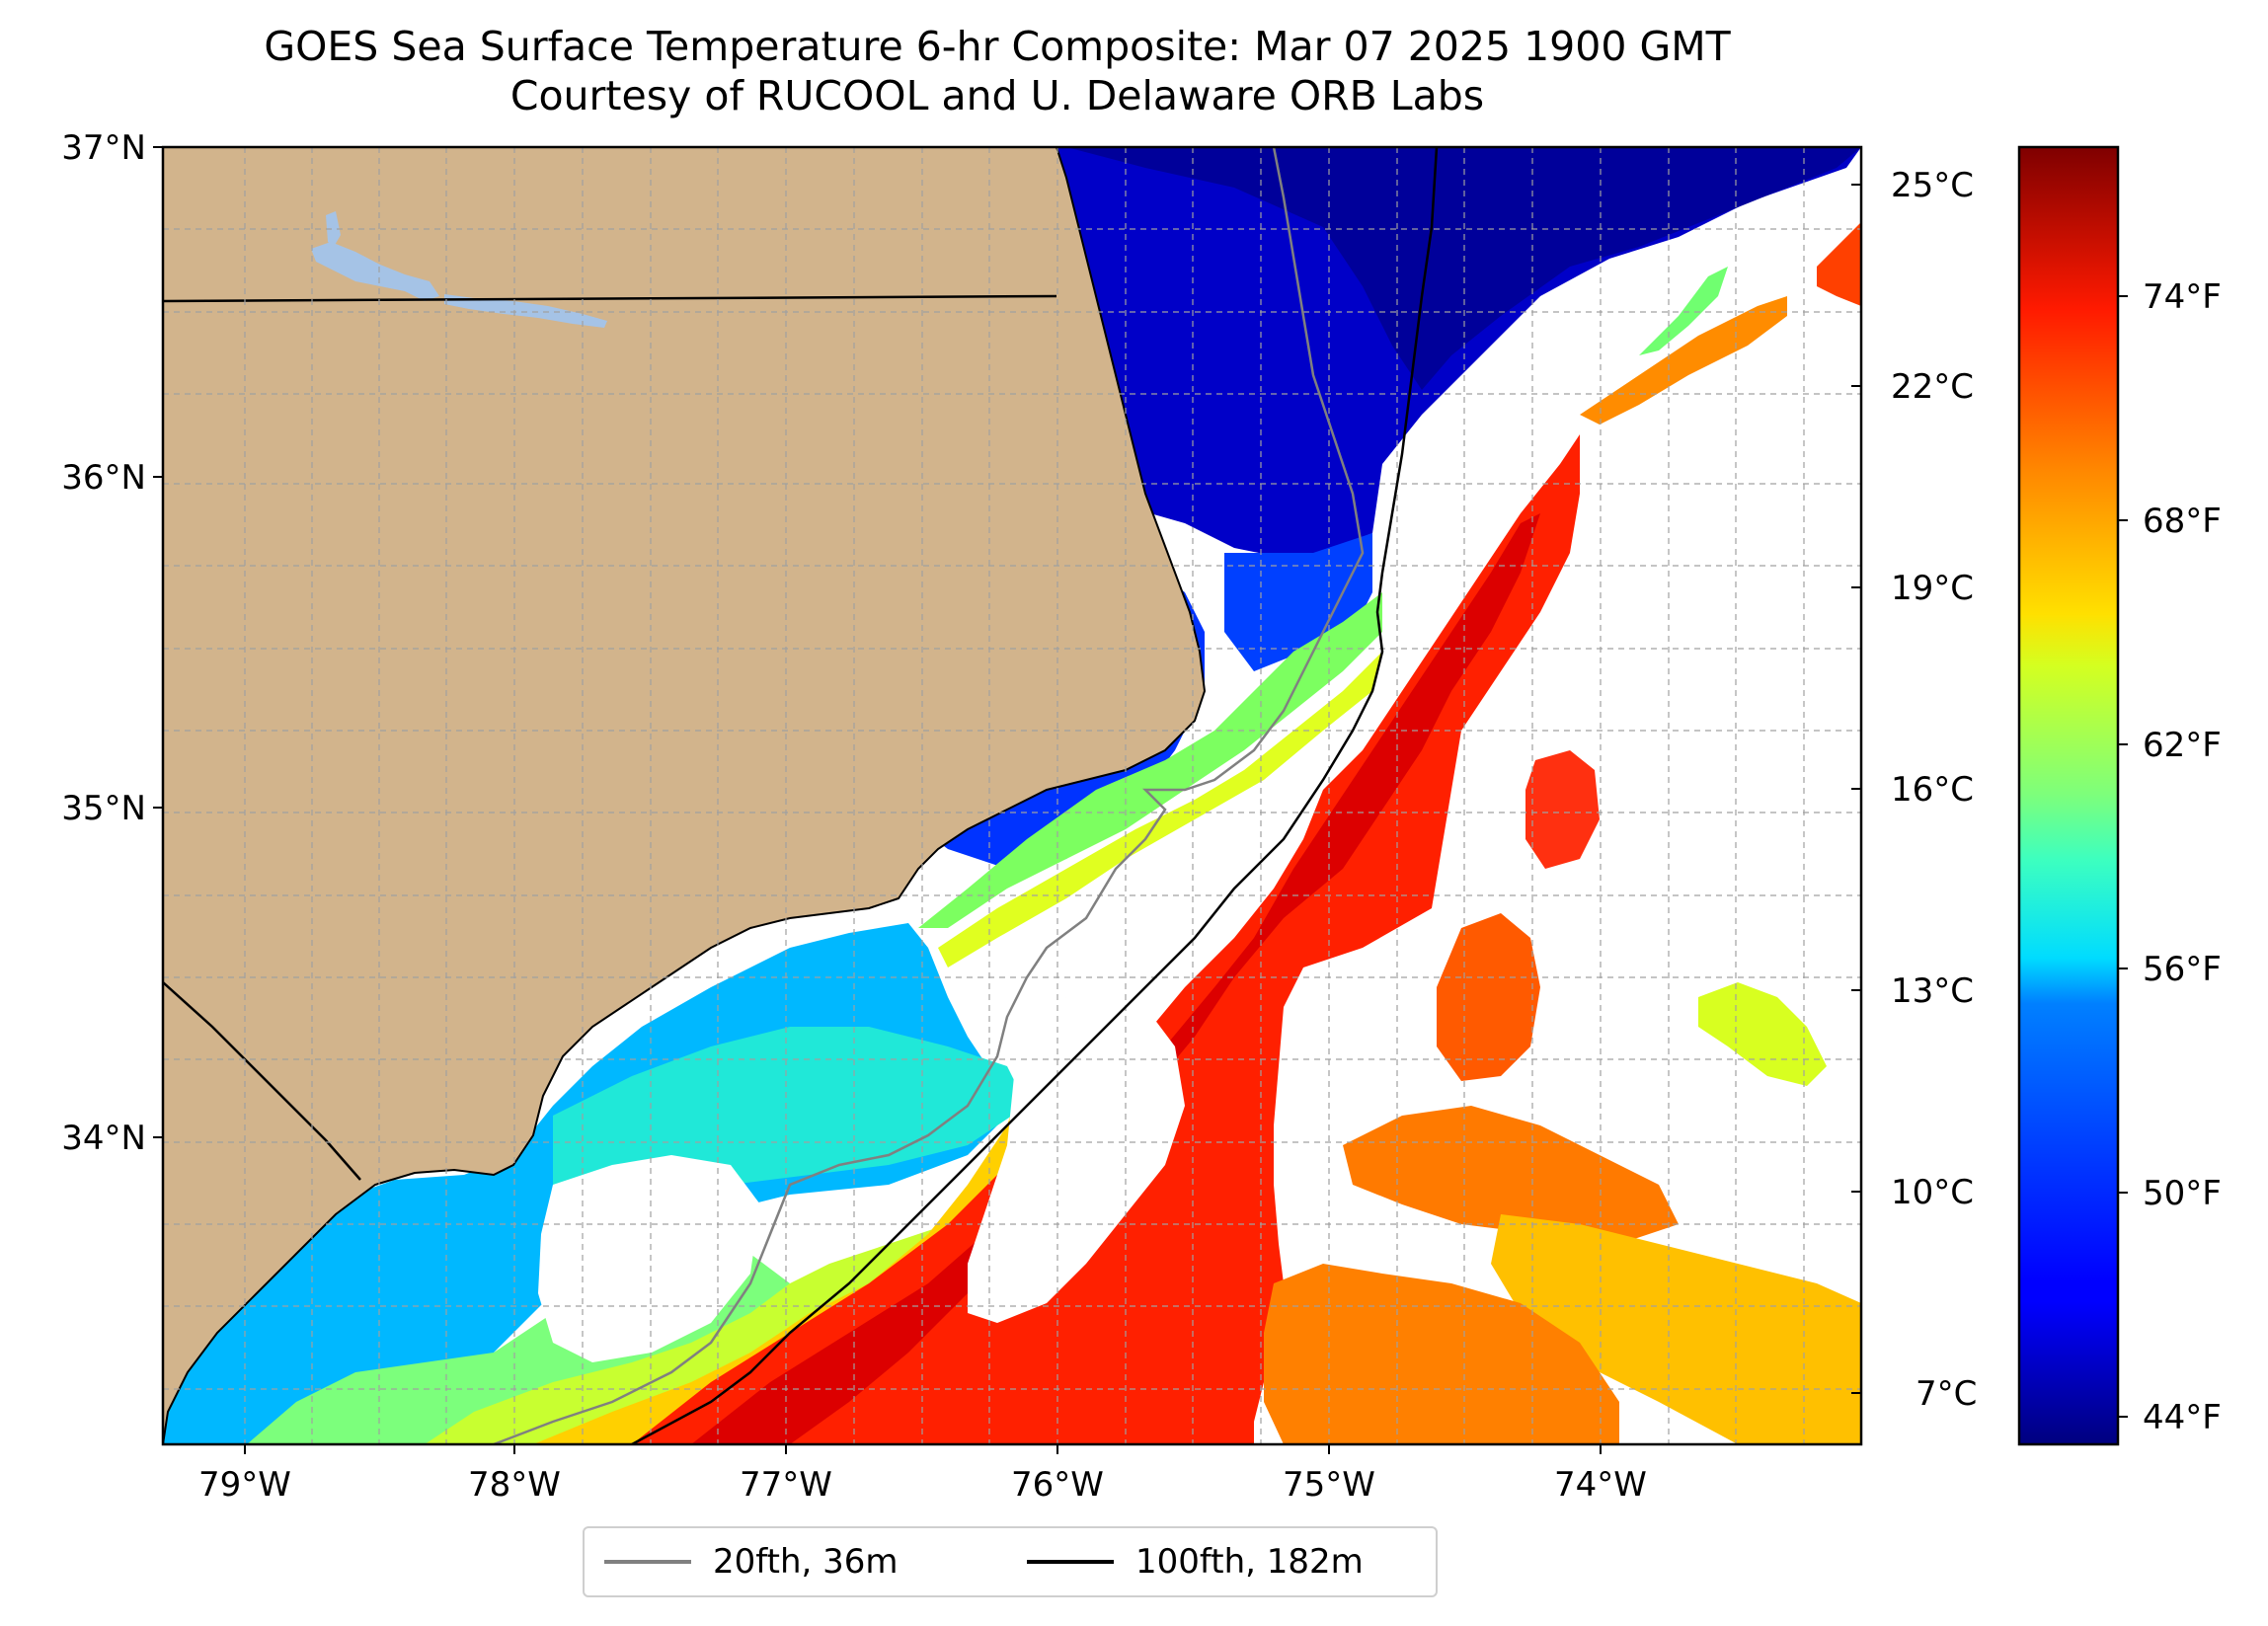 This screenshot has height=1626, width=2268. What do you see at coordinates (1441, 1354) in the screenshot?
I see `sst-offshore-se-orange` at bounding box center [1441, 1354].